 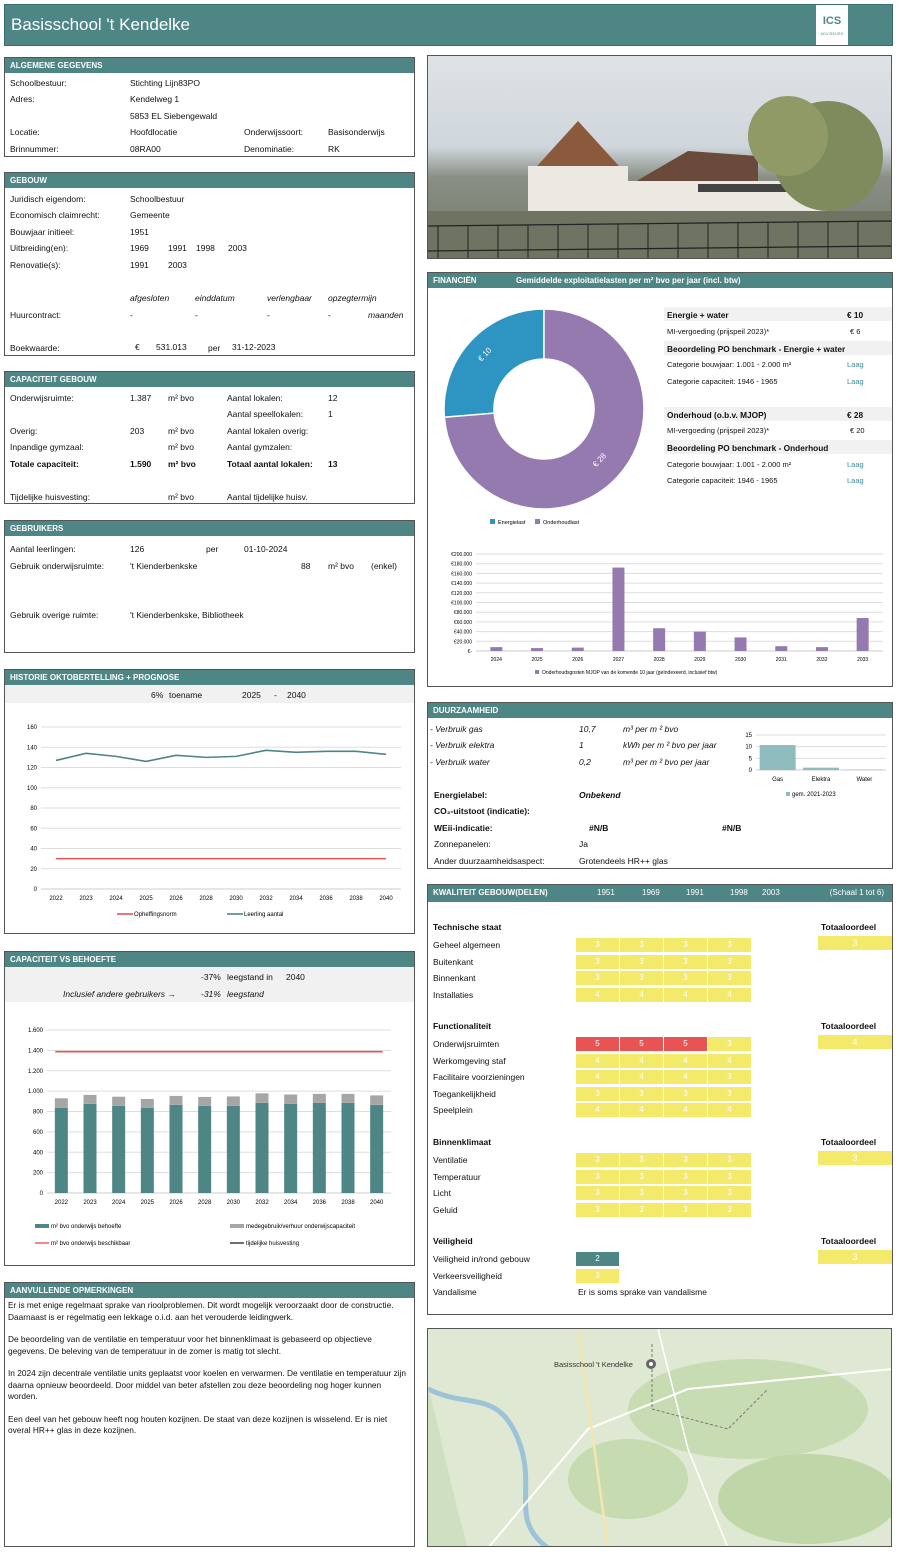 I want to click on column-header: einddatum, so click(x=215, y=298).